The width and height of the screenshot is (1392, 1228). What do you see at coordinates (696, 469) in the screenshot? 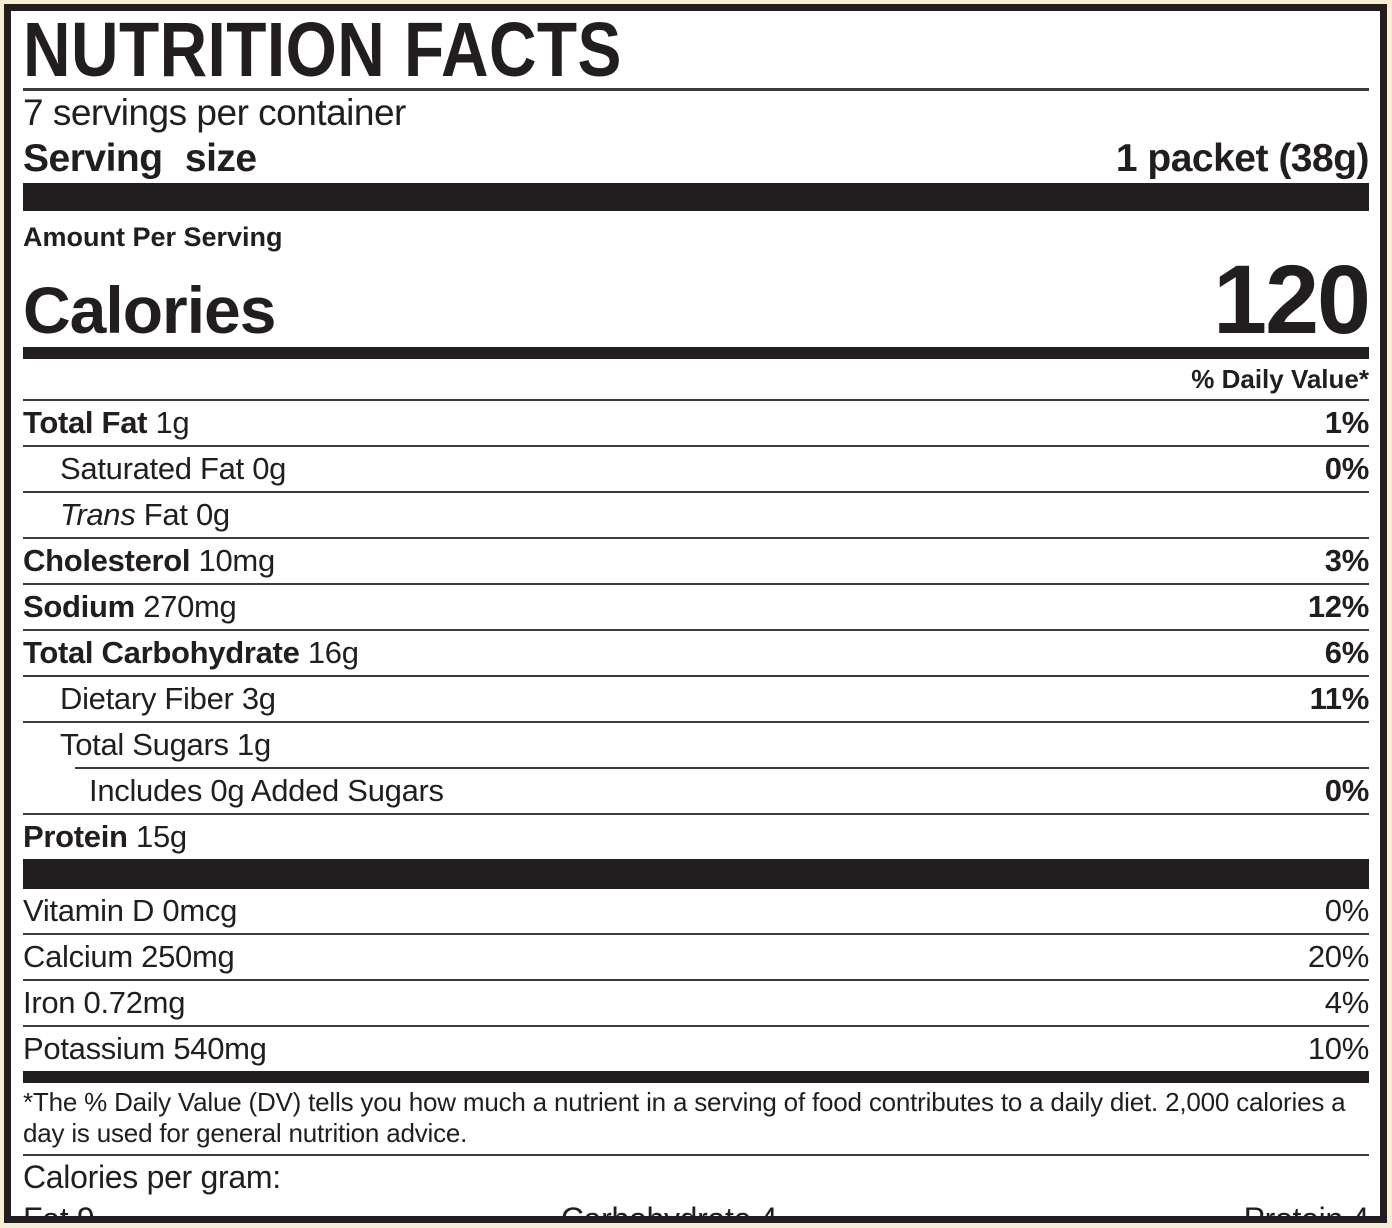
I see `nutrient-row-saturated-fat: Saturated Fat 0g 0%` at bounding box center [696, 469].